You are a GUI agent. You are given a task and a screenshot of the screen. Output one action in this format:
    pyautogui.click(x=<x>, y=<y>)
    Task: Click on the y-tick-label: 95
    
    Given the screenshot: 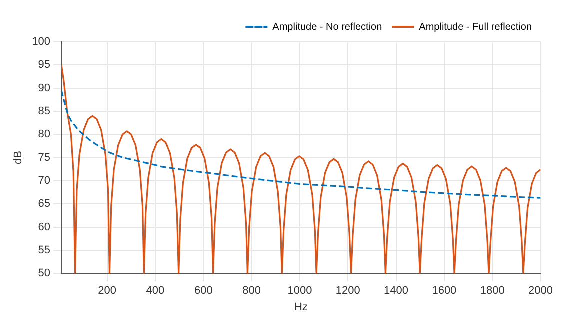 What is the action you would take?
    pyautogui.click(x=44, y=65)
    